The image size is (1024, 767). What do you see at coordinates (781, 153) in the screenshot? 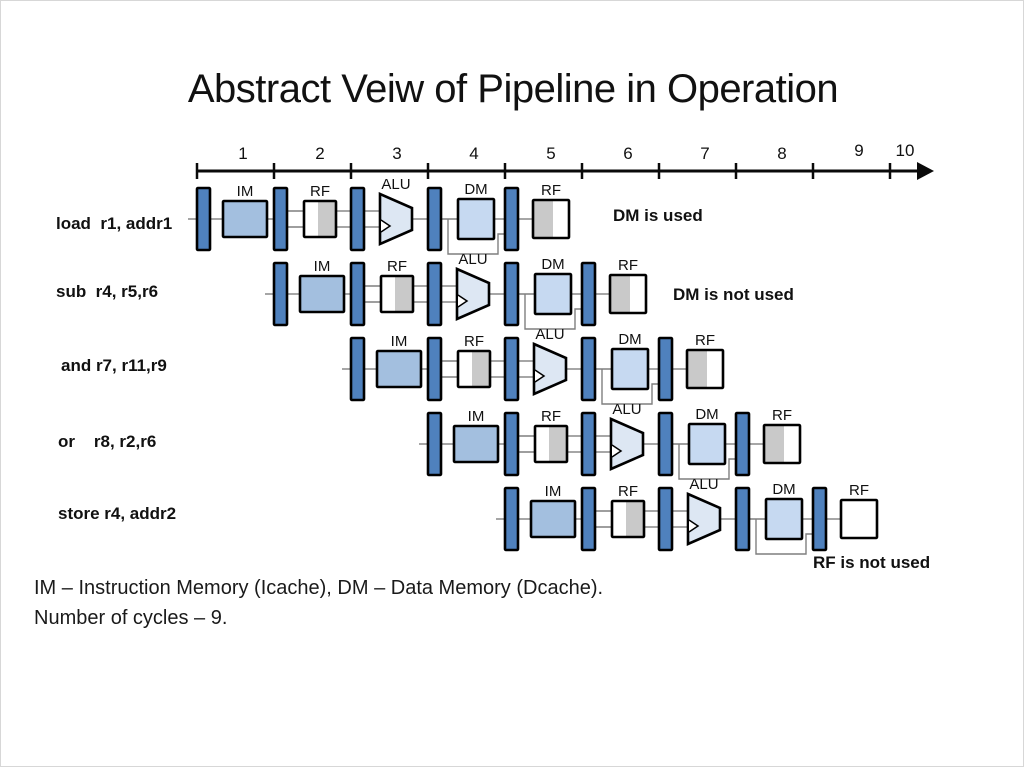
I see `axis-tick-label: 8` at bounding box center [781, 153].